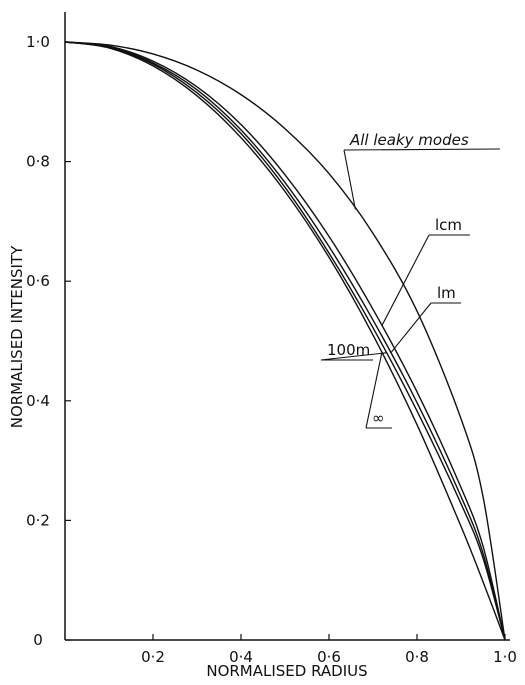 The image size is (525, 685). I want to click on annotations: All leaky modes lcm lm 100m ∞, so click(410, 280).